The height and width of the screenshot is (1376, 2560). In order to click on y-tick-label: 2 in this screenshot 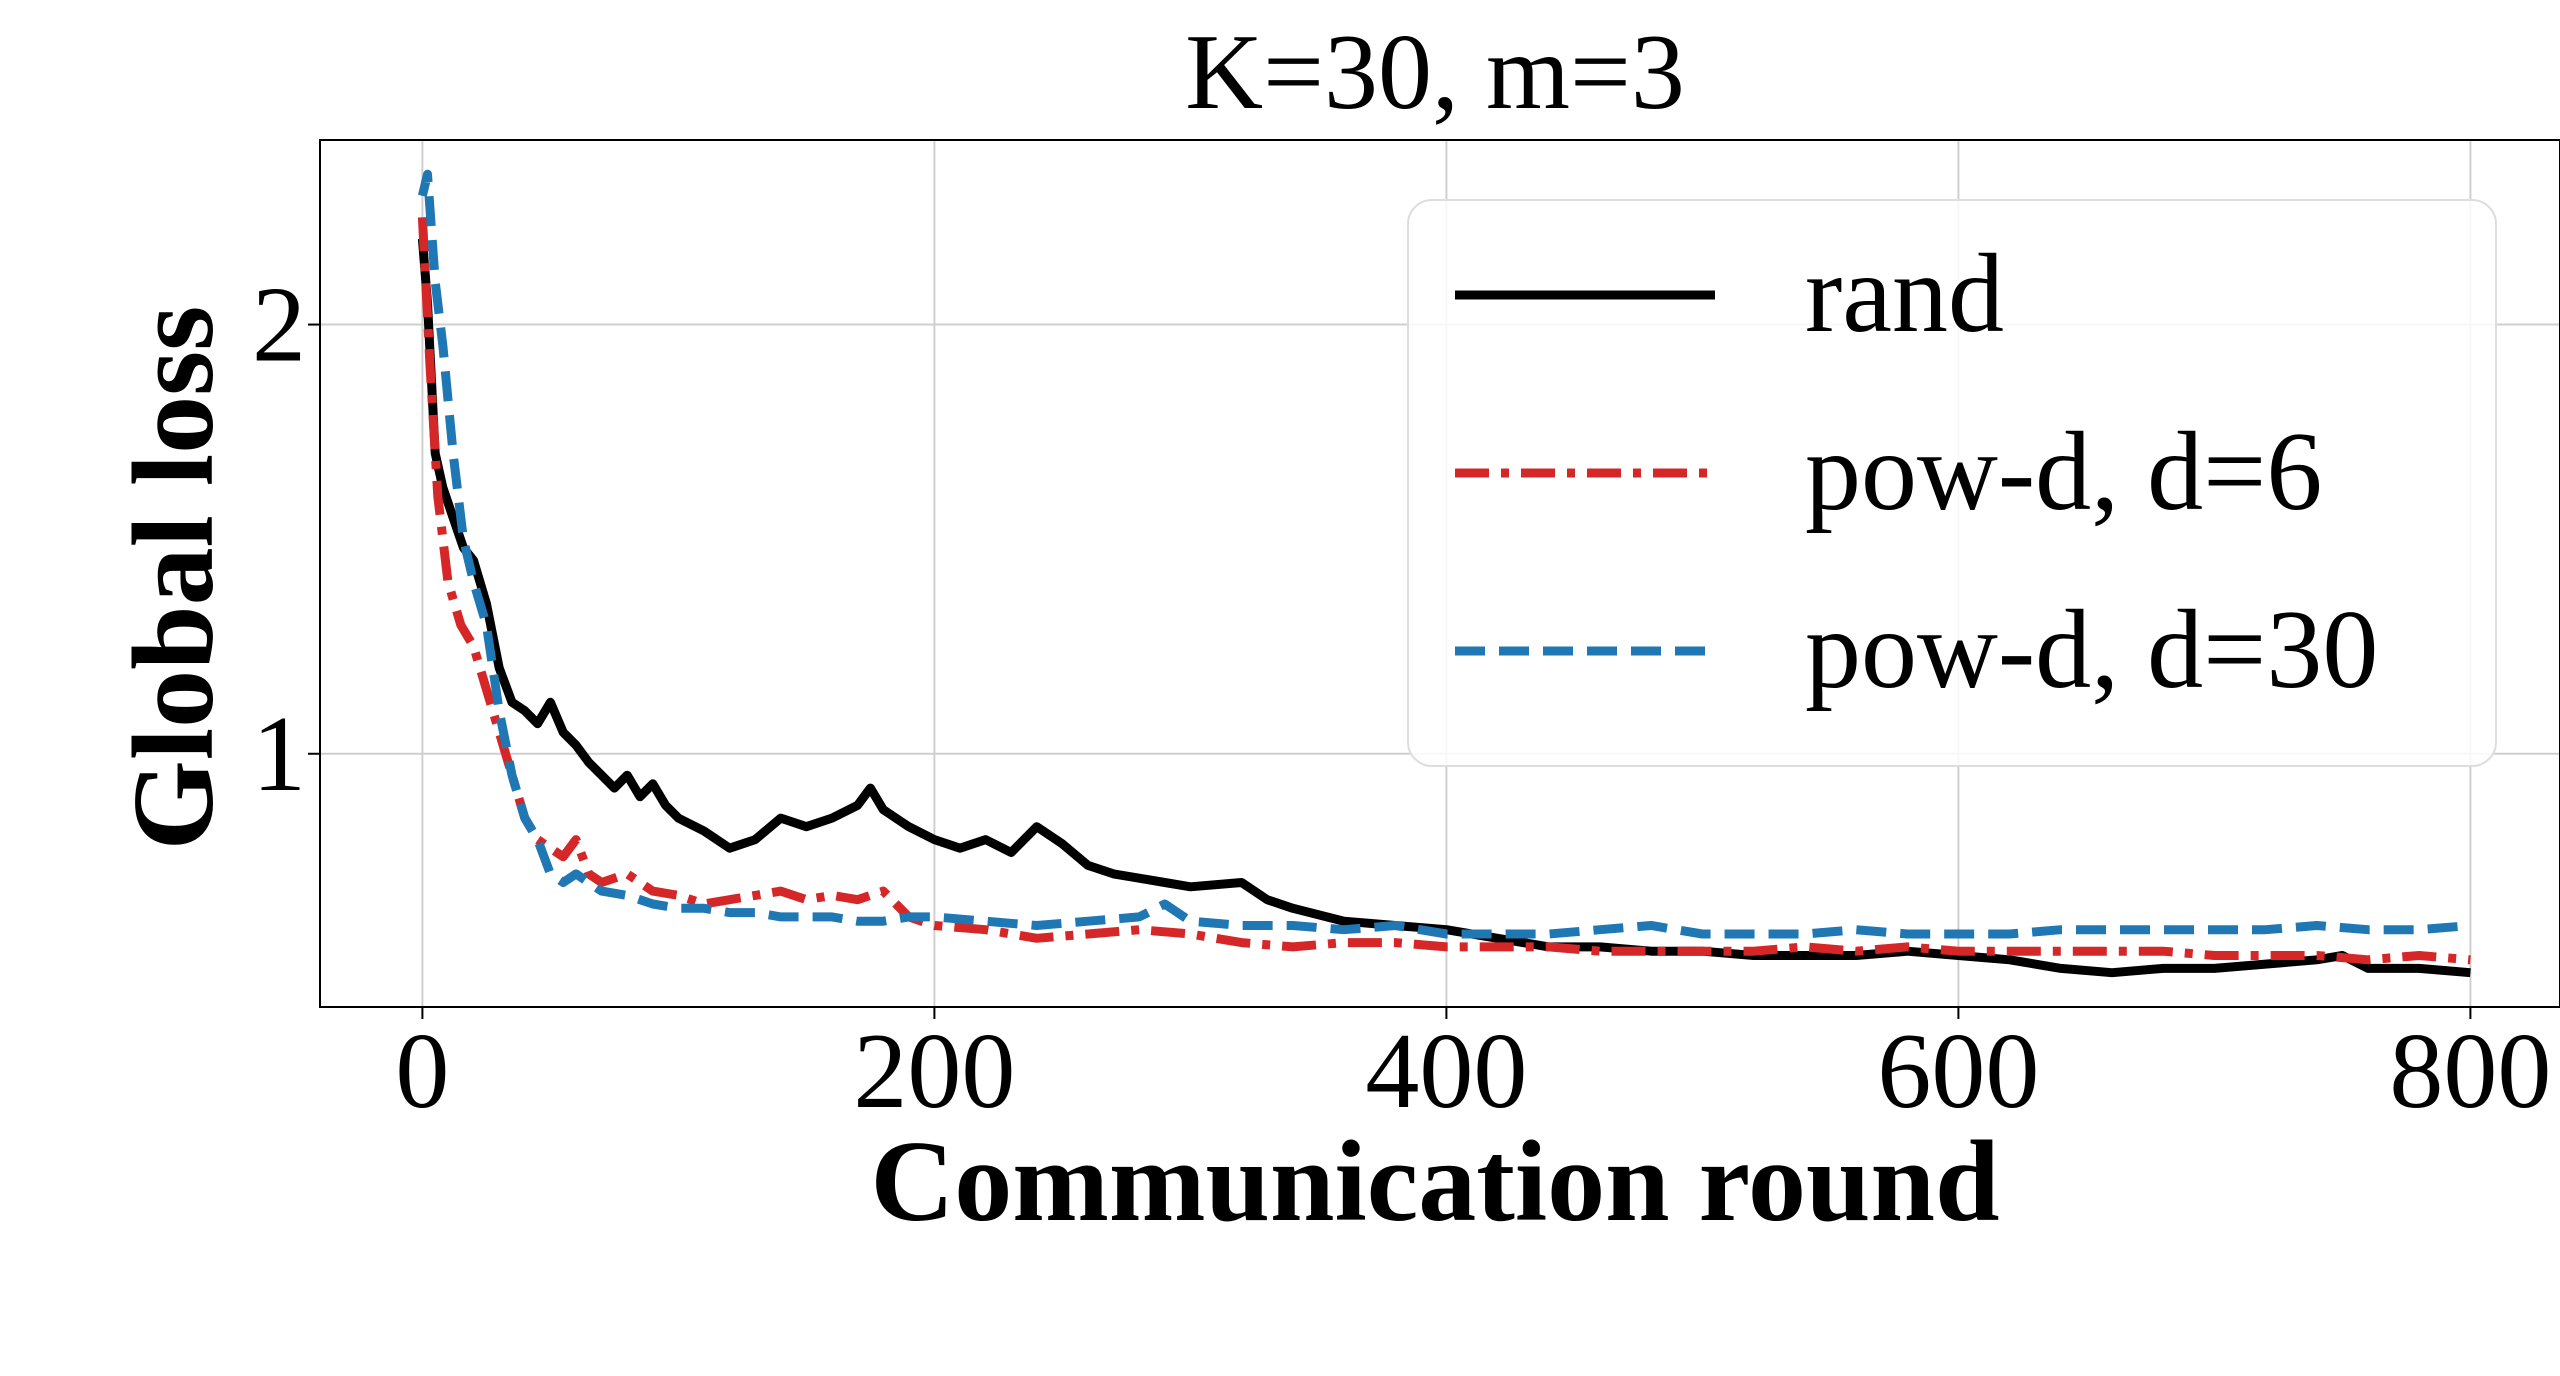, I will do `click(279, 325)`.